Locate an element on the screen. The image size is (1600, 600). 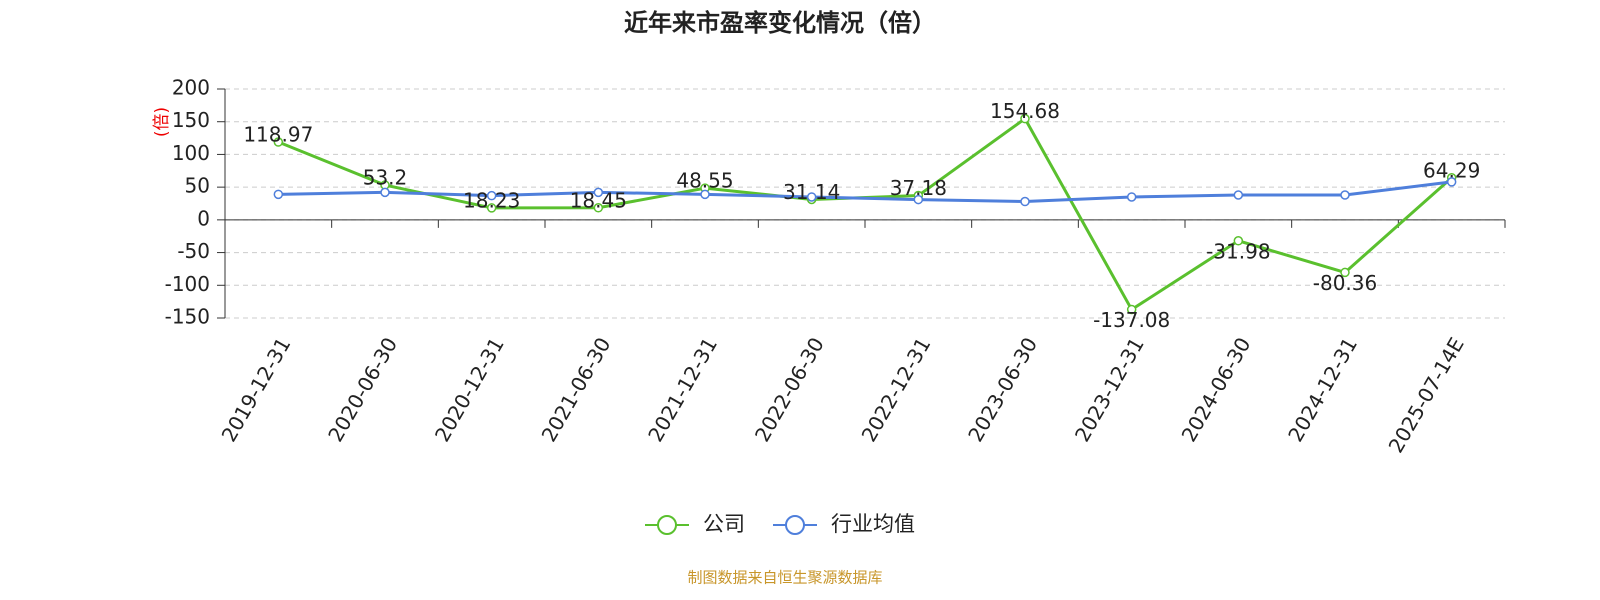
legend-label: 公司 is located at coordinates (724, 524).